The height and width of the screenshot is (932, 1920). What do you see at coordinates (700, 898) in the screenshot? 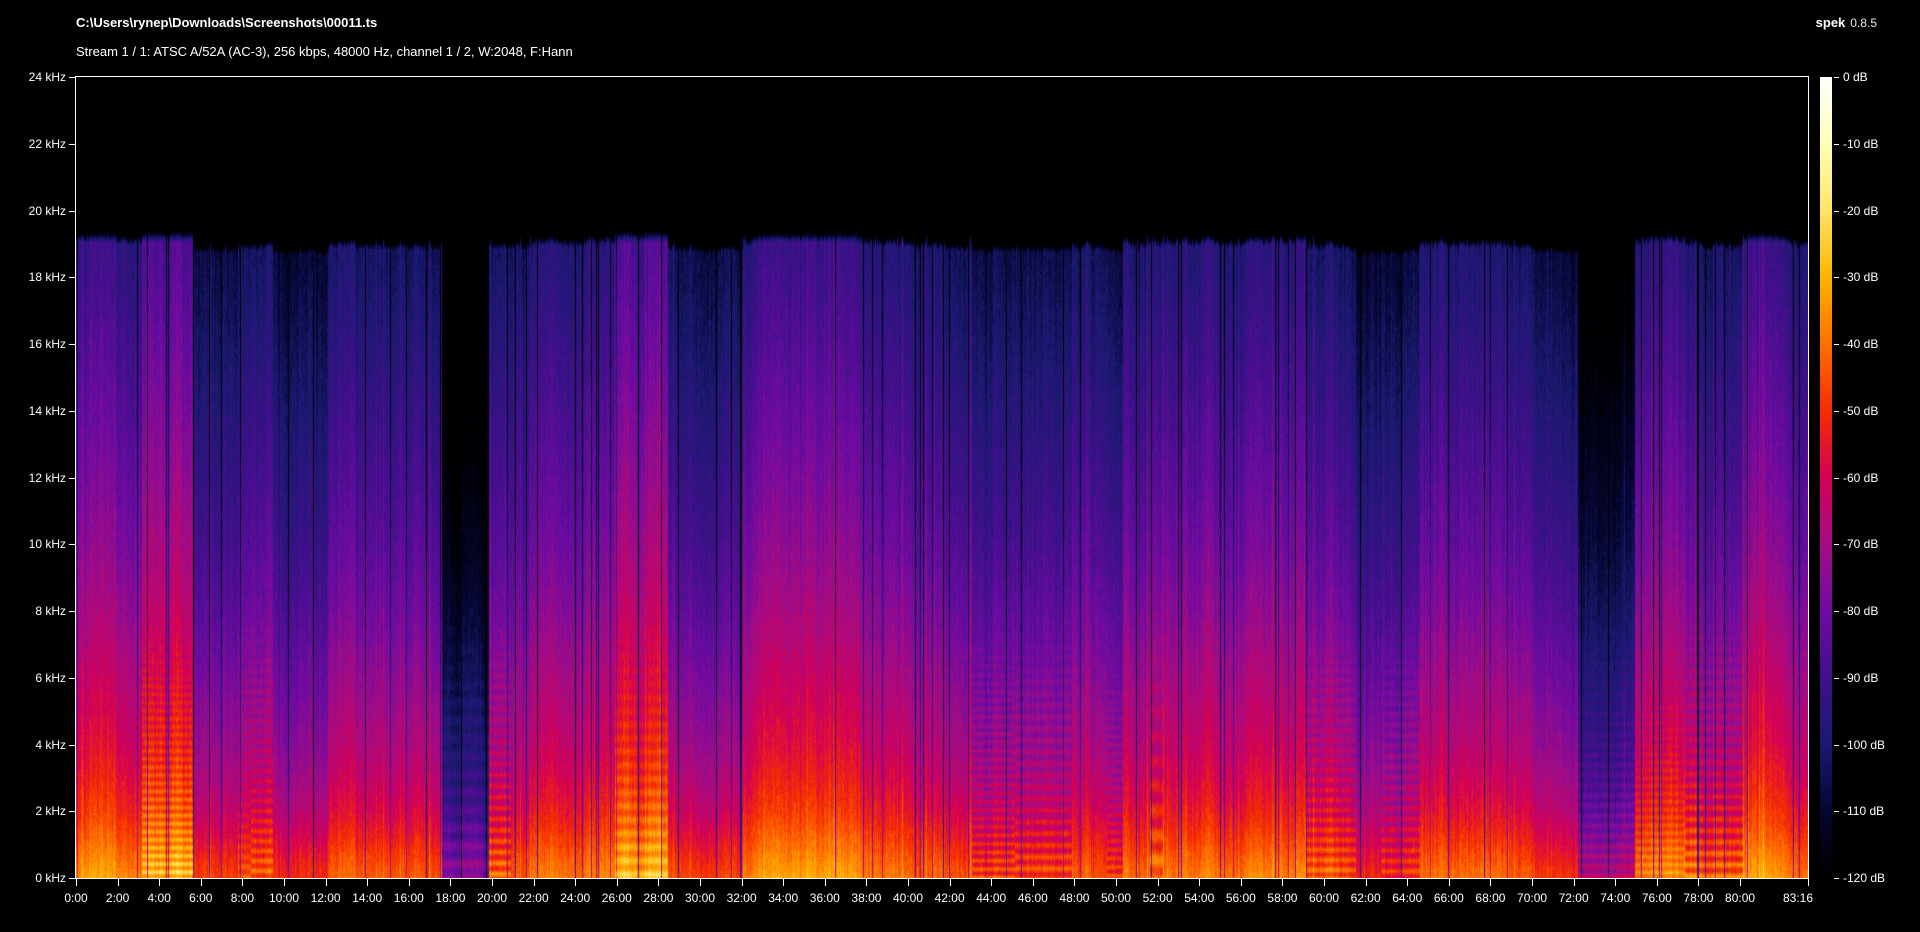
I see `time-tick-label: 30:00` at bounding box center [700, 898].